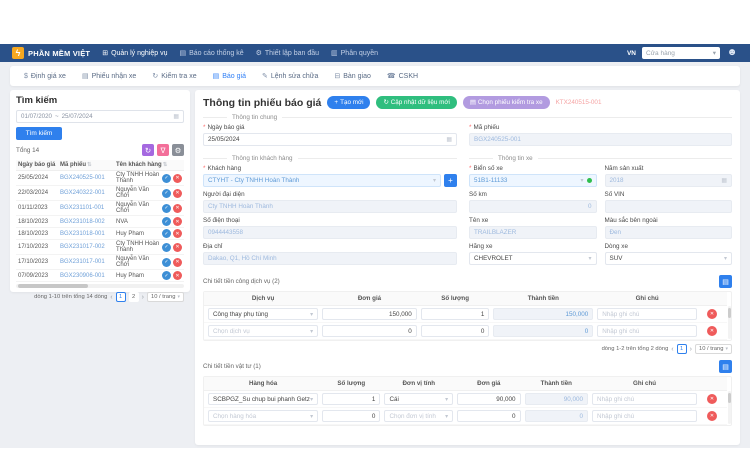  I want to click on nav-item-permissions: ▥ Phân quyền, so click(354, 53).